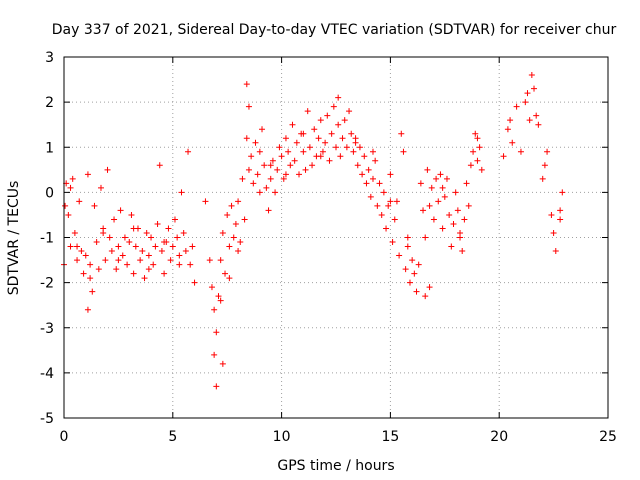 The height and width of the screenshot is (480, 640). Describe the element at coordinates (172, 437) in the screenshot. I see `x-tick-label: 5` at that location.